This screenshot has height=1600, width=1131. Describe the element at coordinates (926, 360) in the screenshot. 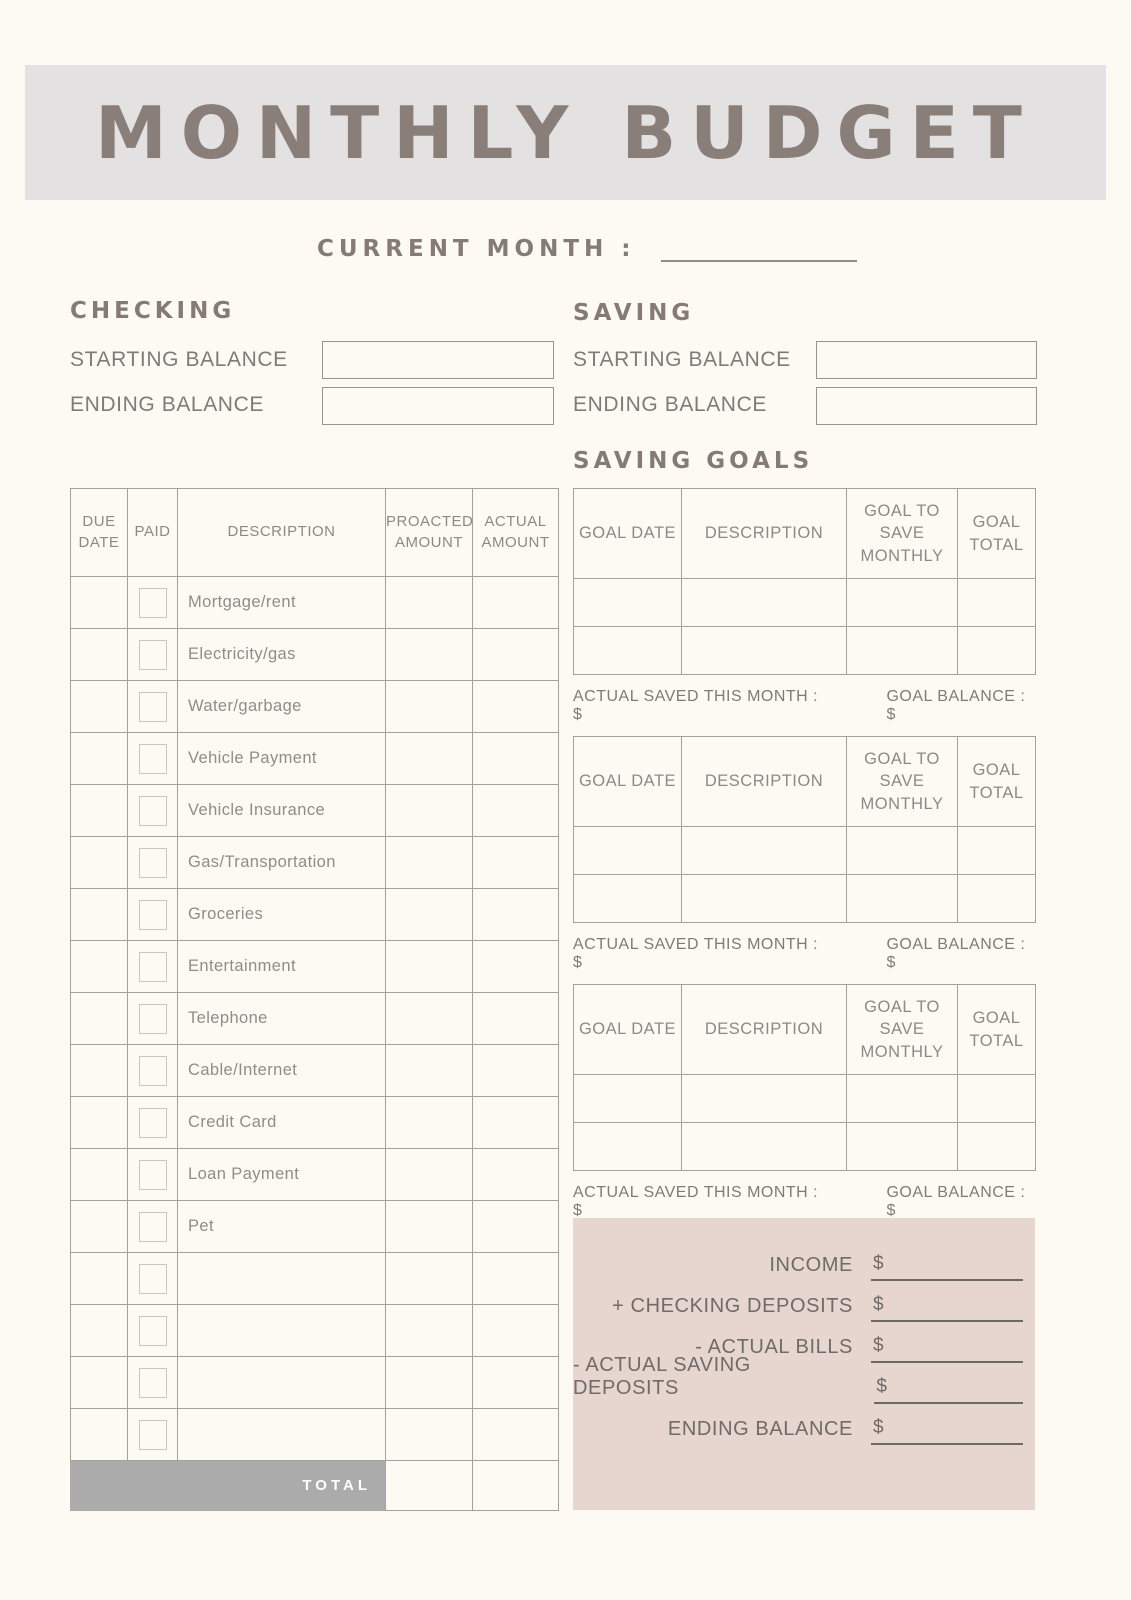

I see `saving-starting-balance-input` at that location.